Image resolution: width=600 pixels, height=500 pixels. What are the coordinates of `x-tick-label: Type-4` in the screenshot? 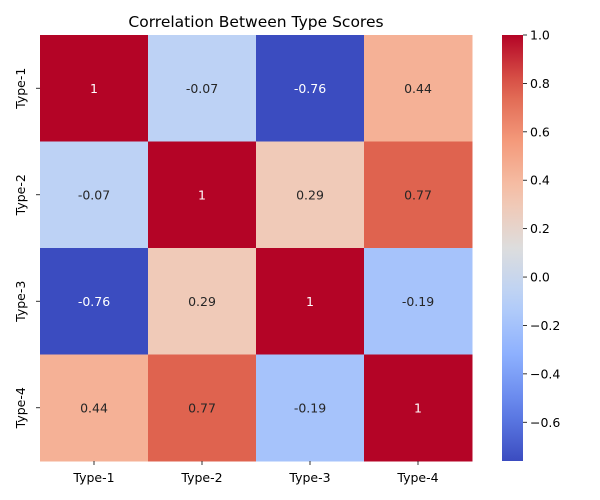 It's located at (417, 477).